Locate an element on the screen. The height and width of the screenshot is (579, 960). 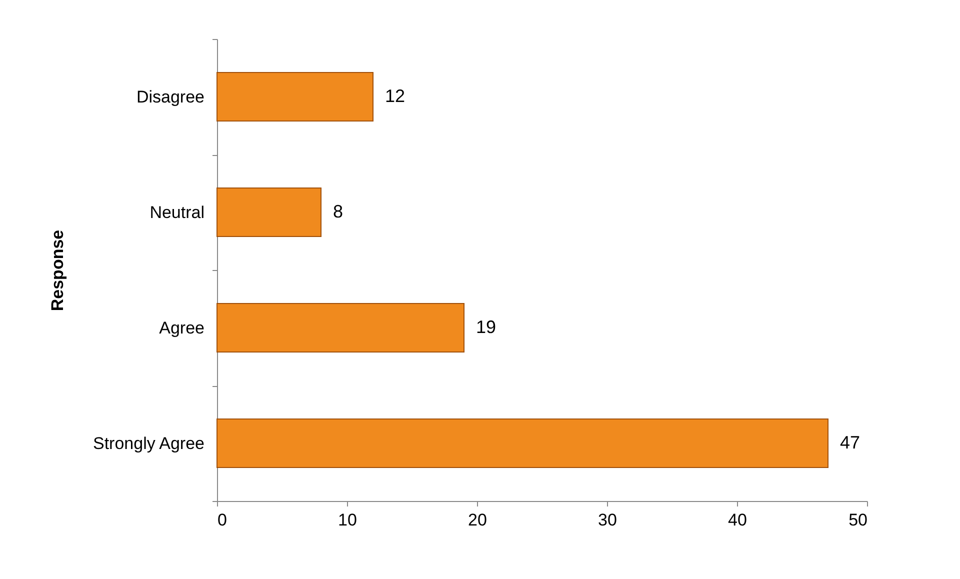
data-label: 12 is located at coordinates (395, 96).